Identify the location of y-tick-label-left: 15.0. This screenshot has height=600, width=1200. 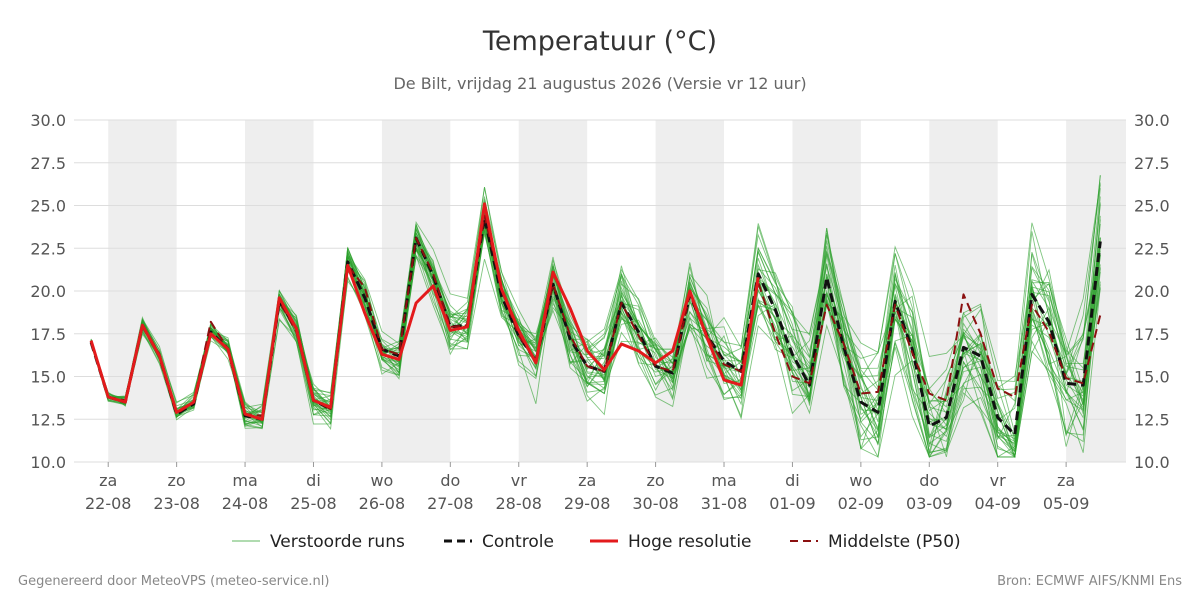
(48, 377).